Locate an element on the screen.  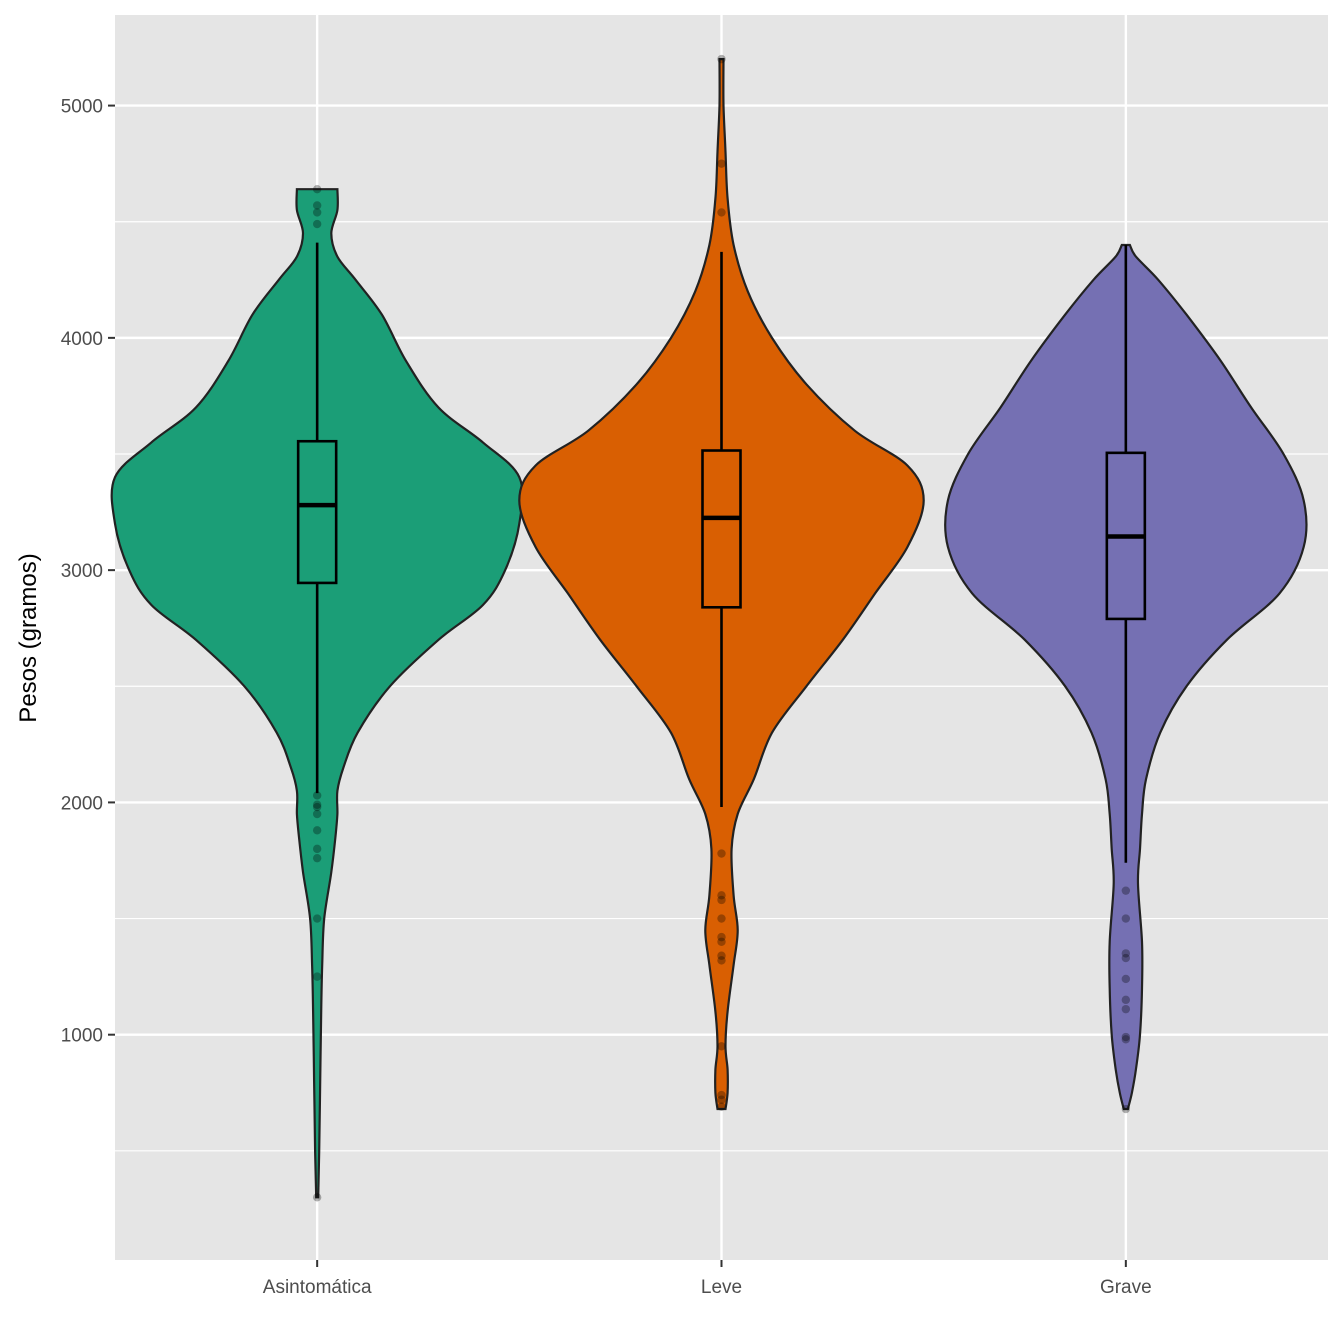
y-tick-label: 5000 is located at coordinates (82, 107).